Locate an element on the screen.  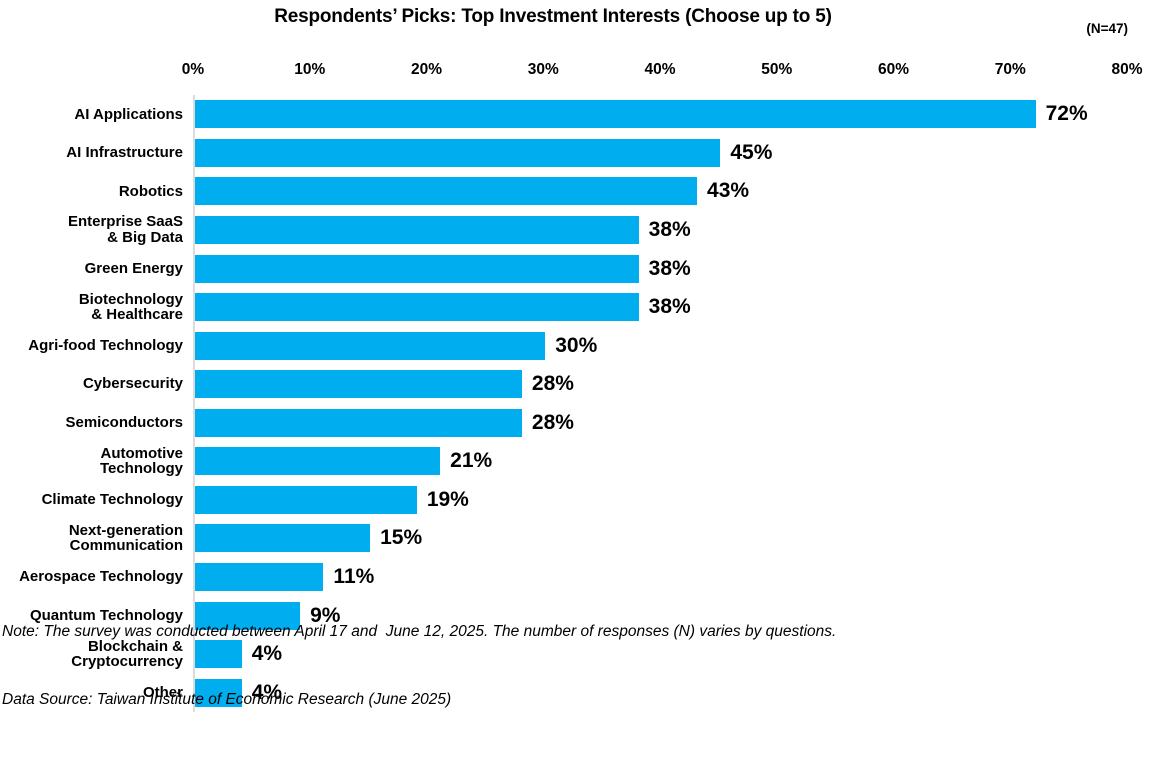
value-label: 9% is located at coordinates (325, 615).